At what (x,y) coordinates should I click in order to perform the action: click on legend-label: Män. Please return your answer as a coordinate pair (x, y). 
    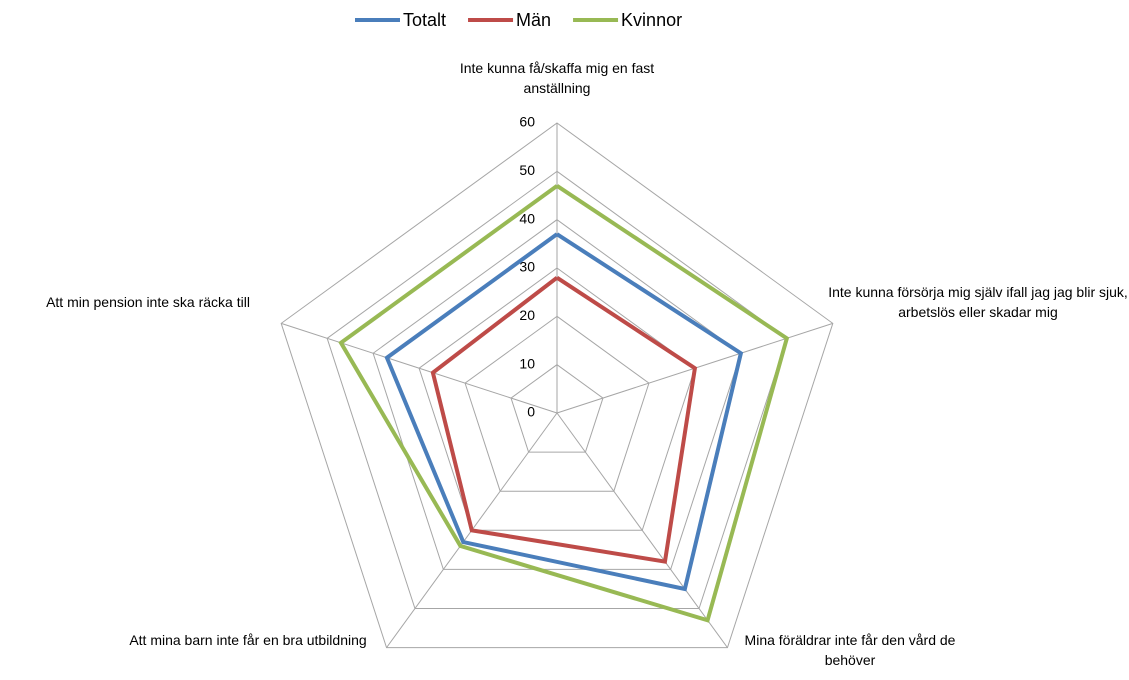
    Looking at the image, I should click on (533, 20).